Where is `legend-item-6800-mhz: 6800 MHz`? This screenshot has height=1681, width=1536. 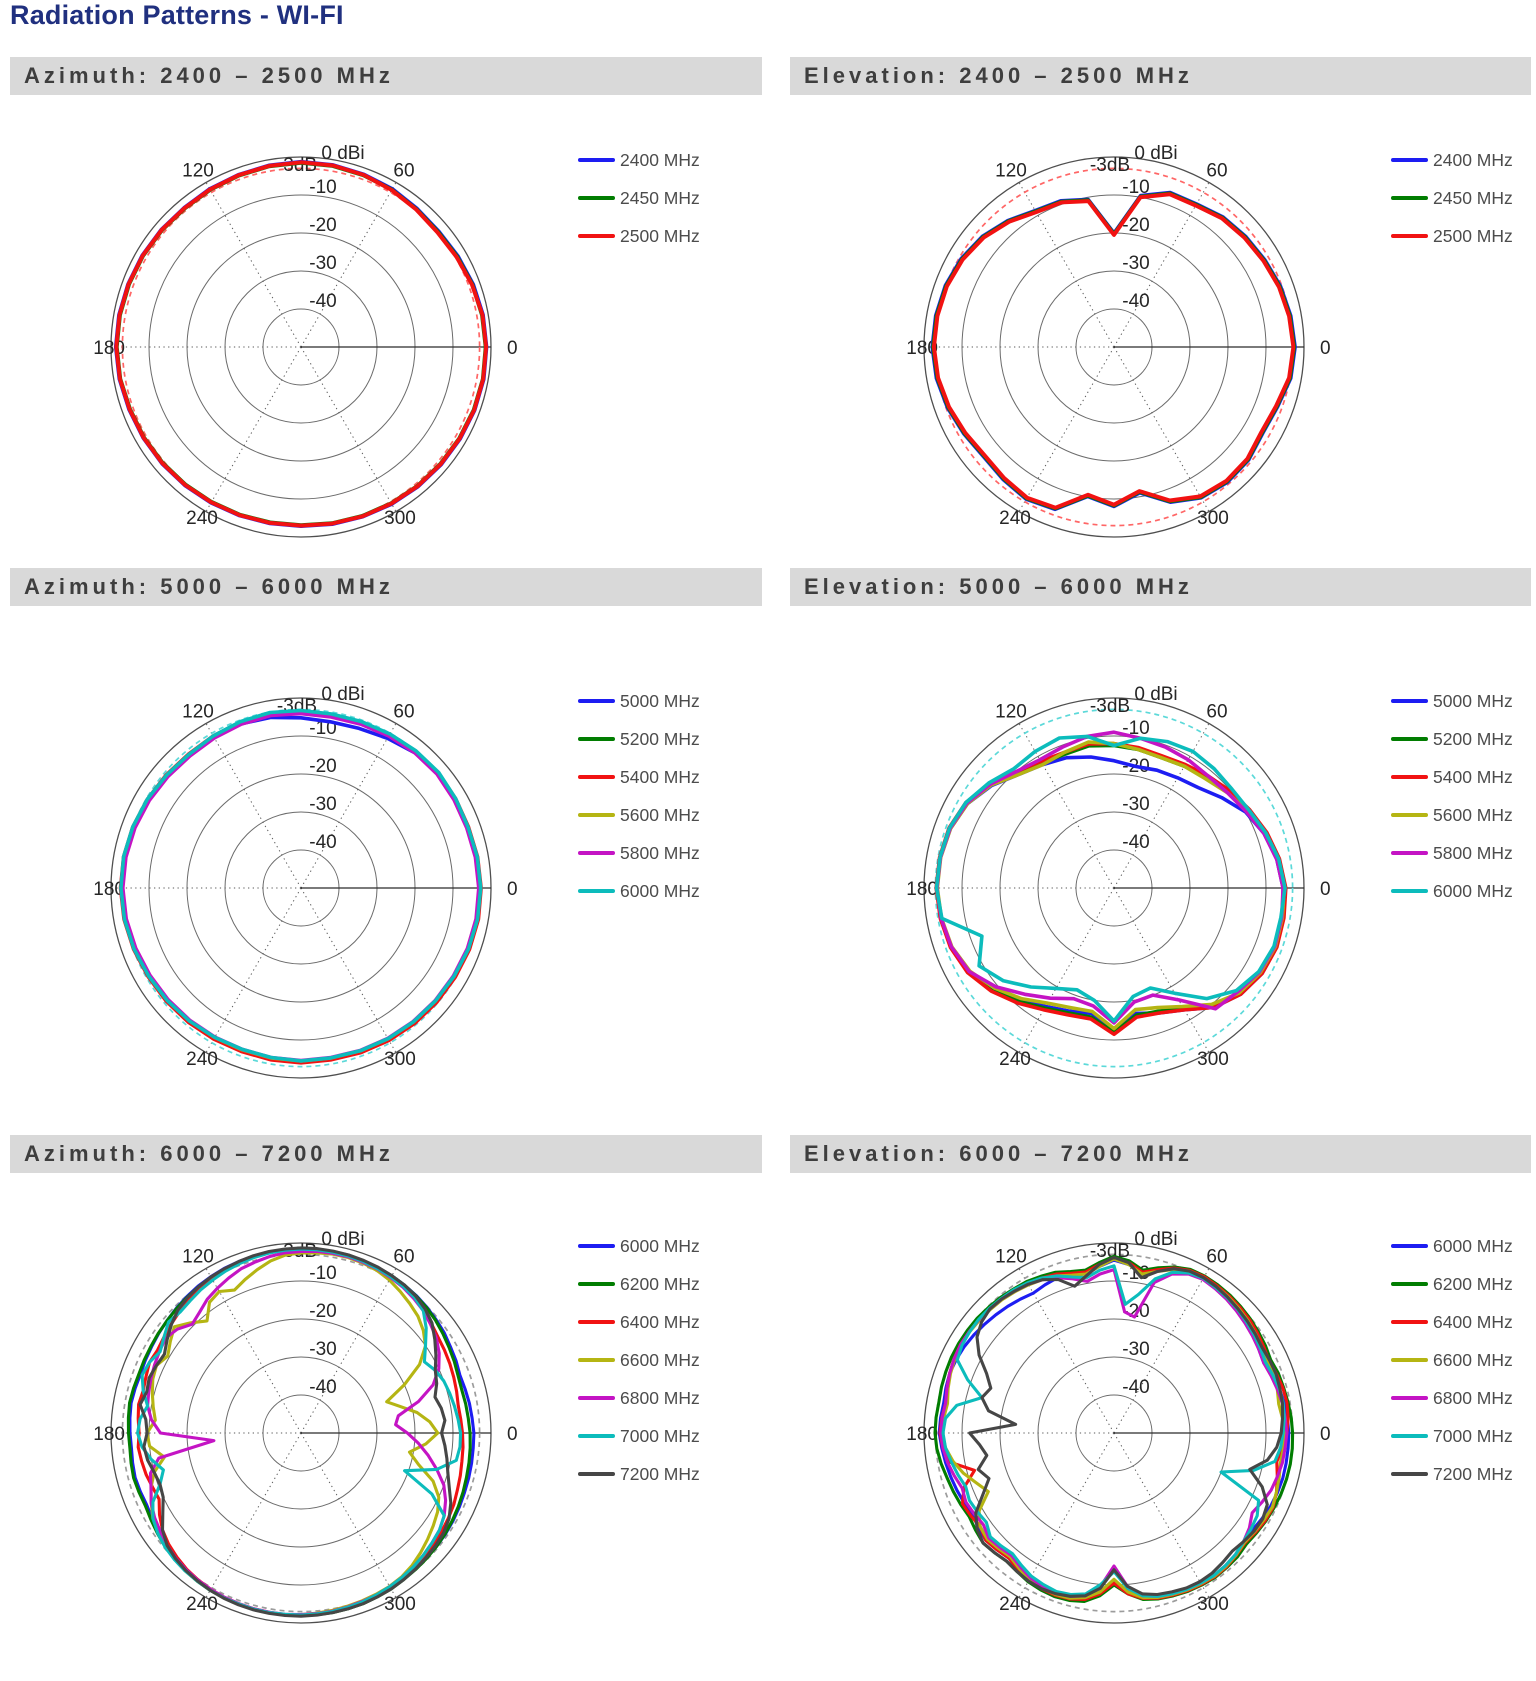 legend-item-6800-mhz: 6800 MHz is located at coordinates (639, 1398).